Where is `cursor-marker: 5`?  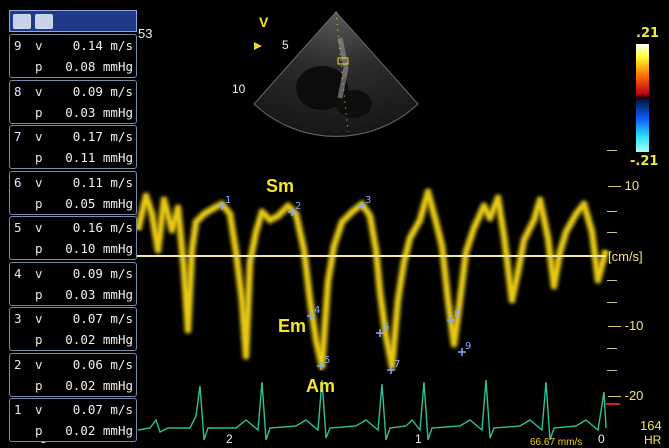 cursor-marker: 5 is located at coordinates (323, 362).